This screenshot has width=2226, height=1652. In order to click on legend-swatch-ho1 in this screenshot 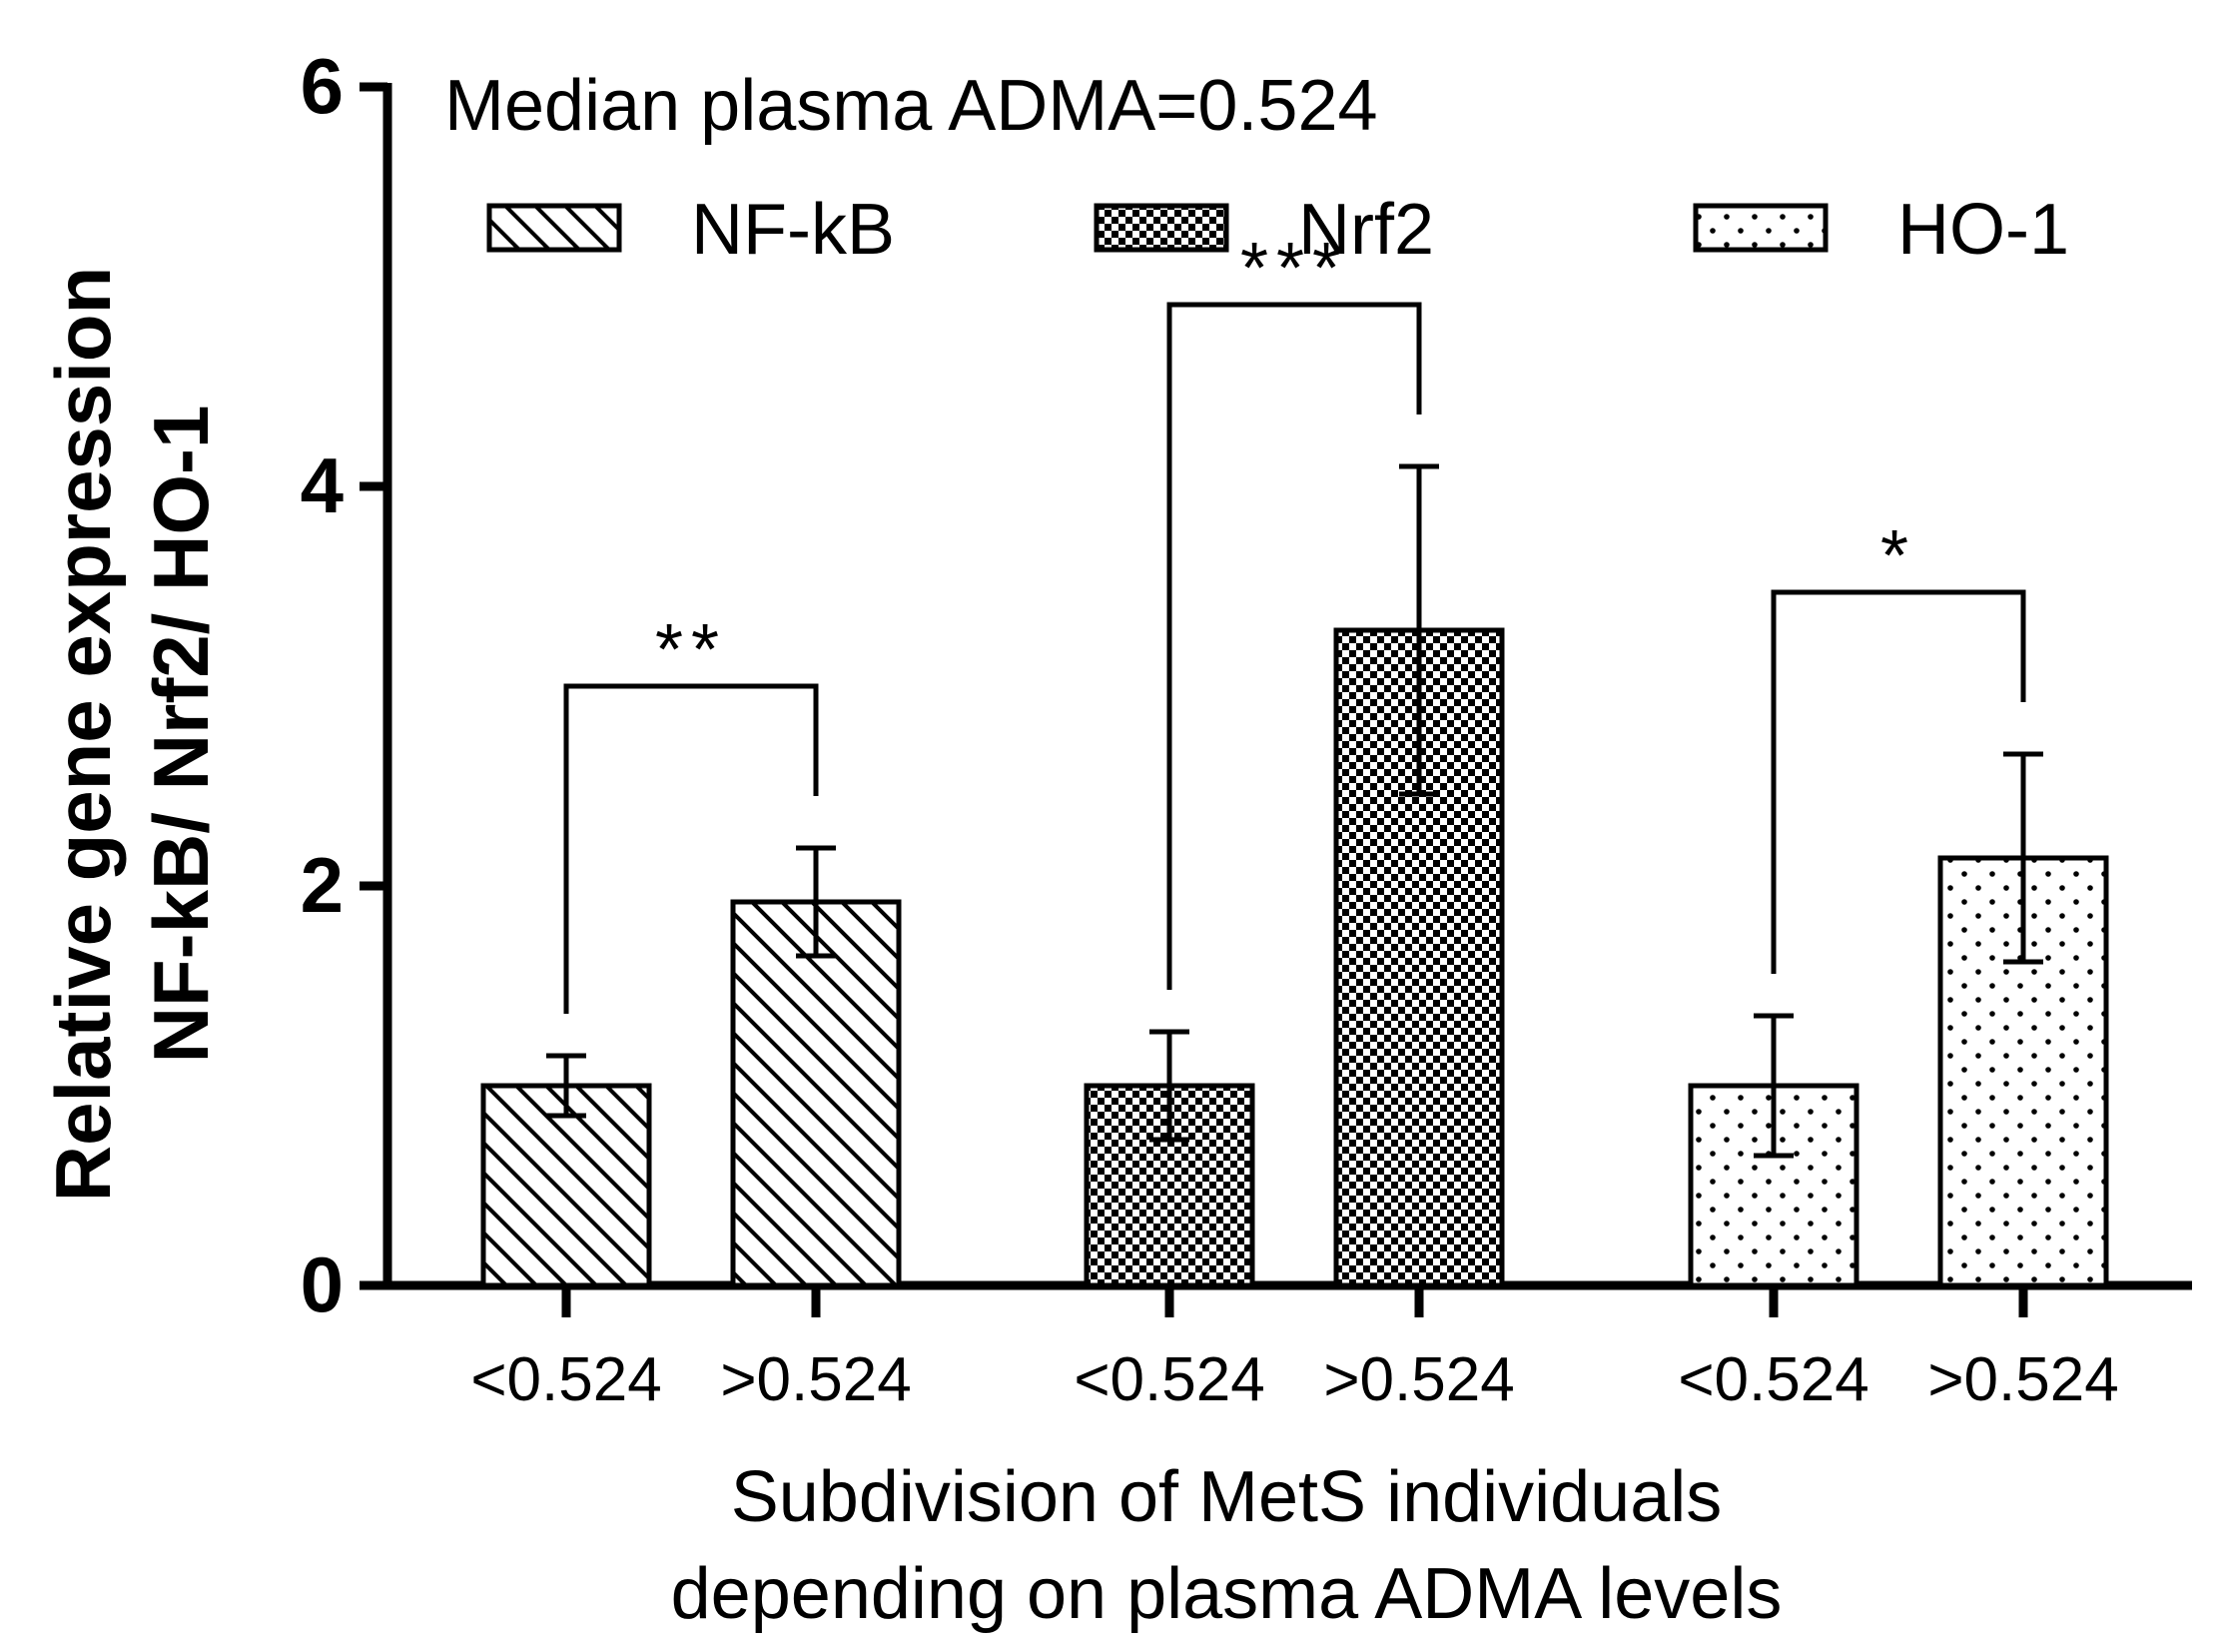, I will do `click(1761, 228)`.